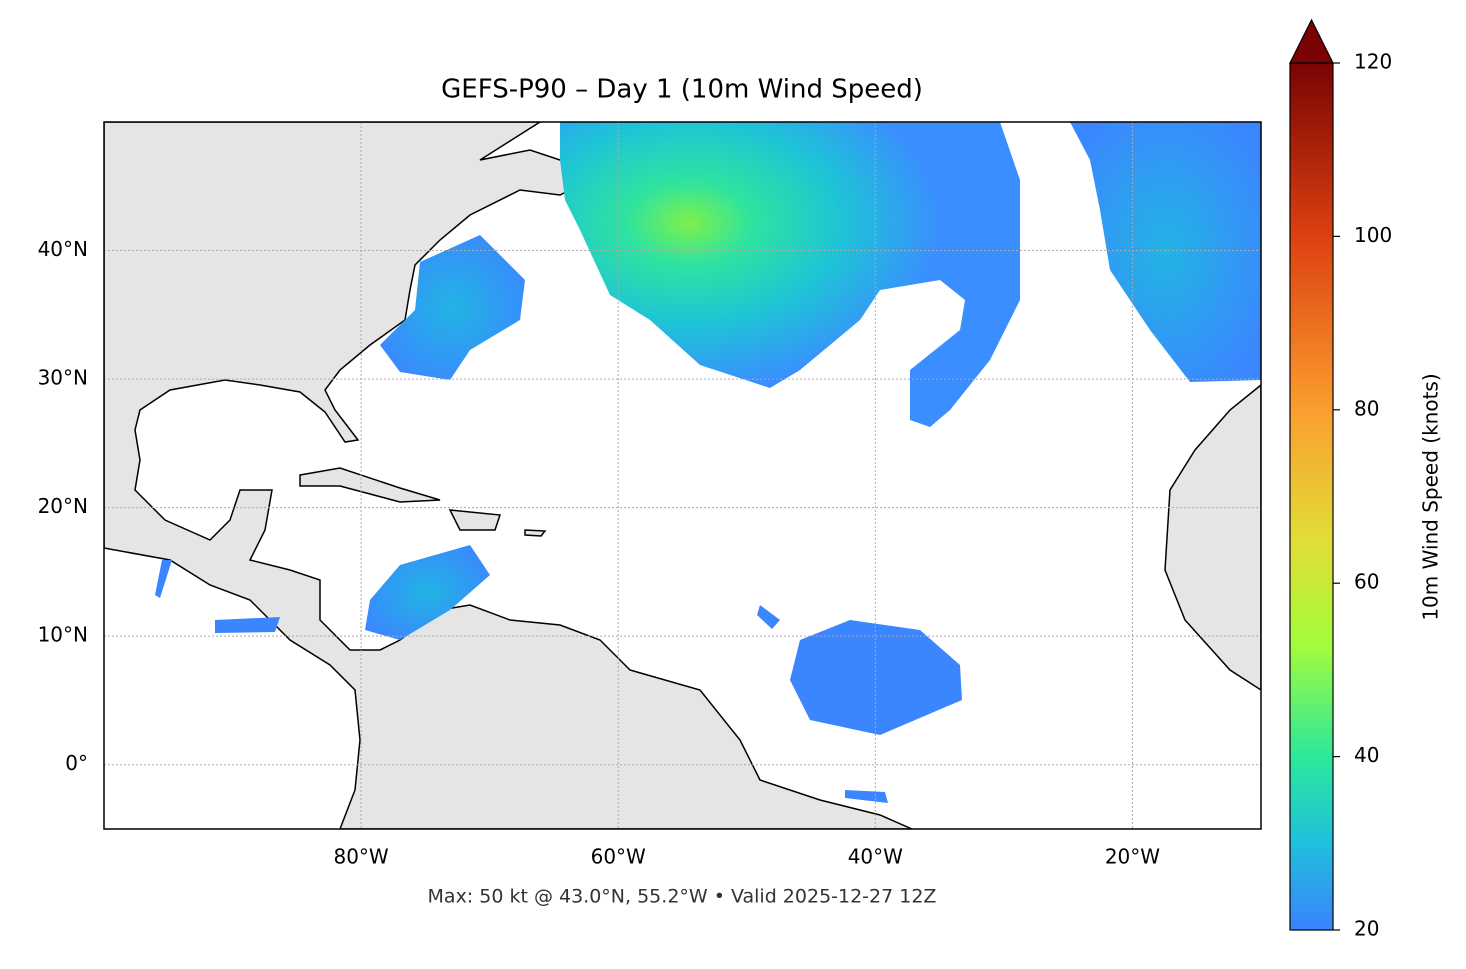 The image size is (1466, 969). I want to click on colorbar-label: 10m Wind Speed (knots), so click(1431, 496).